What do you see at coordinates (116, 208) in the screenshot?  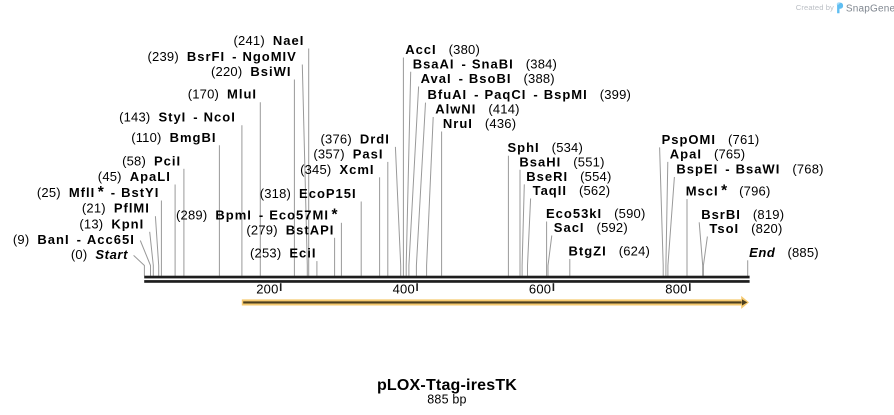 I see `svg-text:(21)PflMI: (21) PflMI` at bounding box center [116, 208].